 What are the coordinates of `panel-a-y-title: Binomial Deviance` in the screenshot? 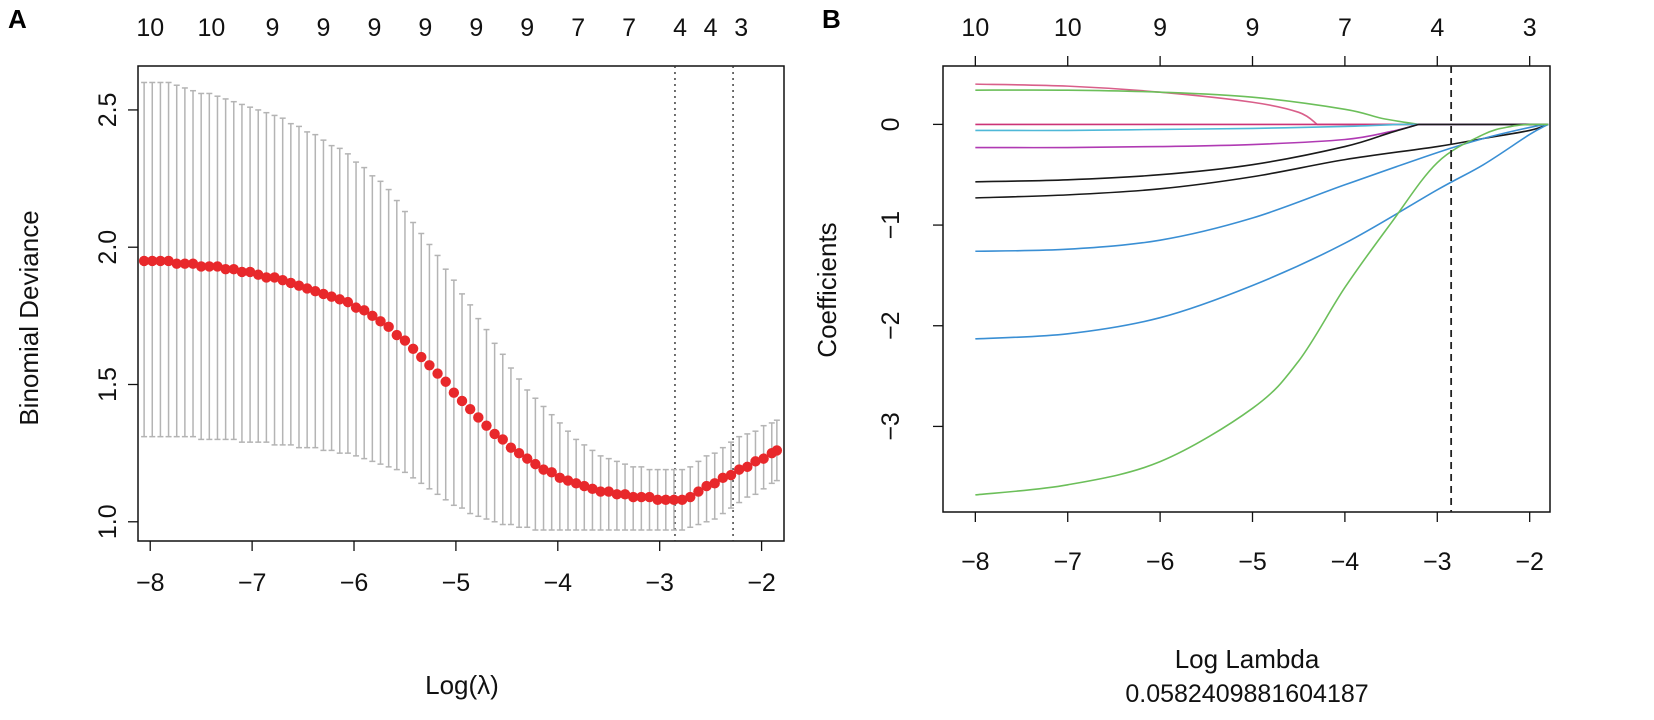 It's located at (29, 317).